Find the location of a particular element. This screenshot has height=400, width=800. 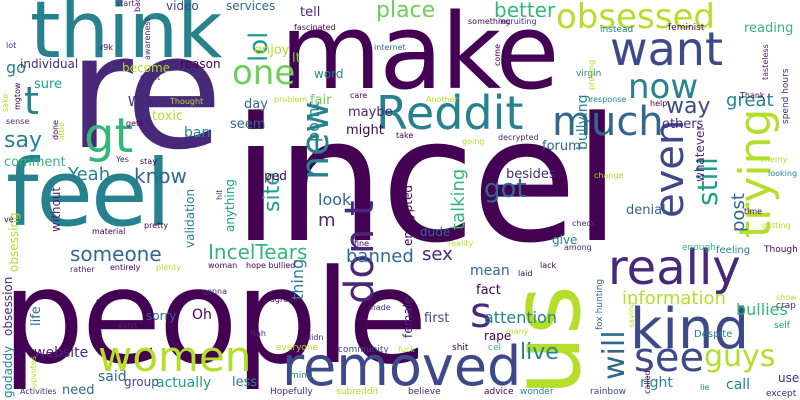

word-website: website is located at coordinates (61, 353).